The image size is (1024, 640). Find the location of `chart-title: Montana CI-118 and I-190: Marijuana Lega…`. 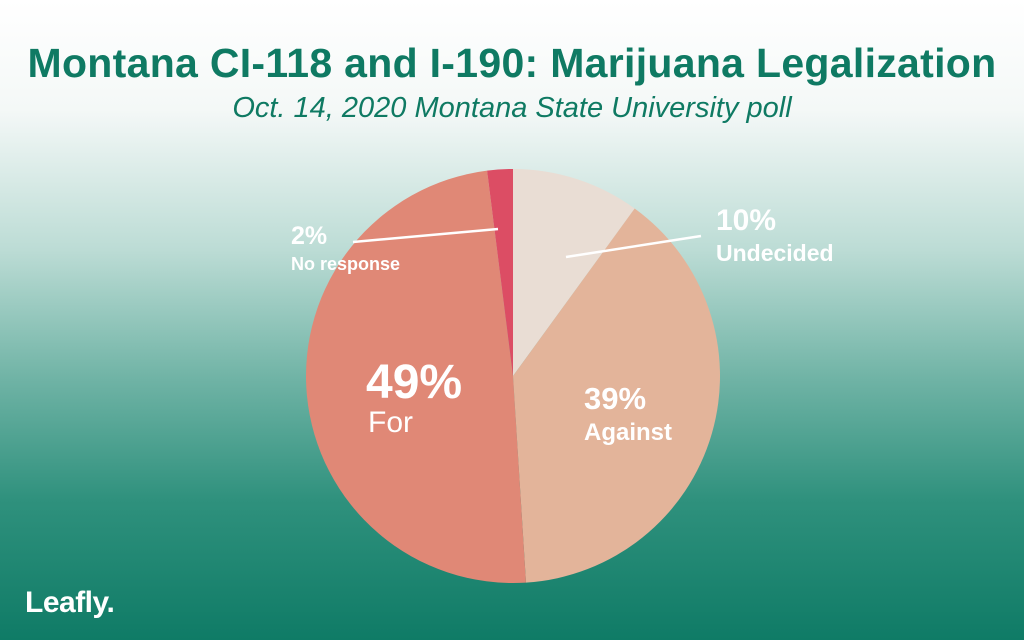

chart-title: Montana CI-118 and I-190: Marijuana Lega… is located at coordinates (512, 63).